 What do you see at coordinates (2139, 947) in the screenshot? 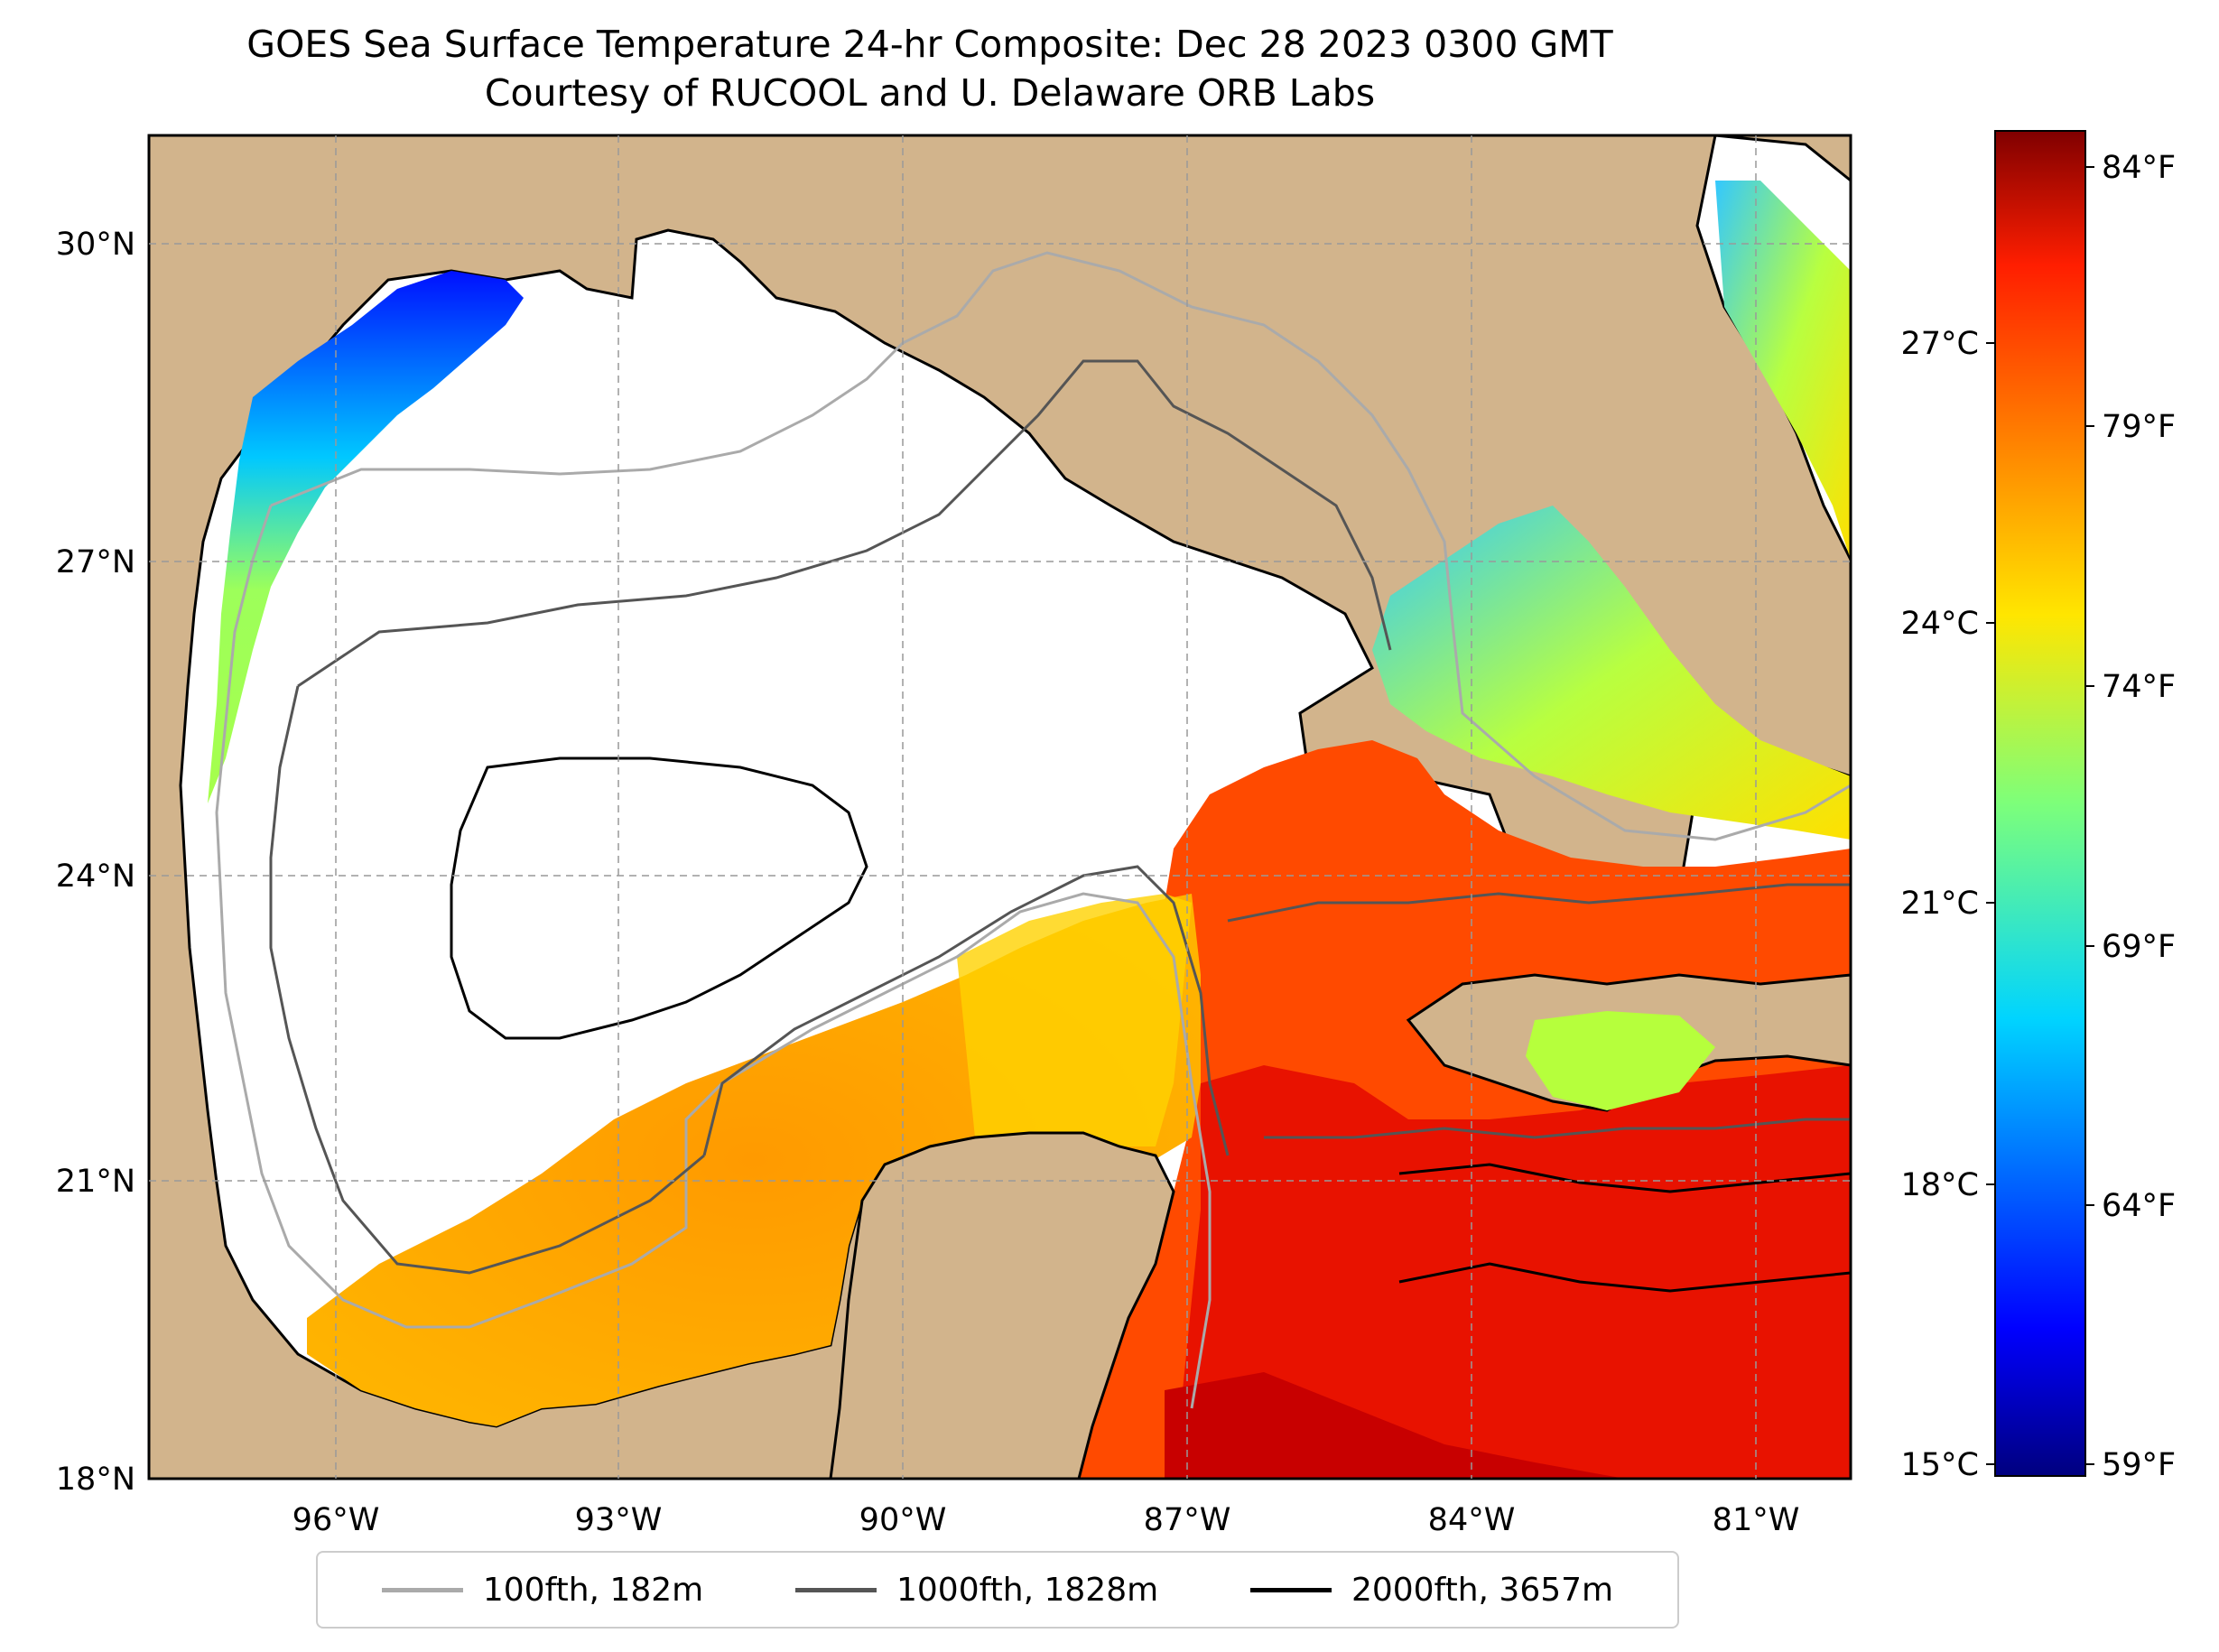
I see `fahrenheit-label: 69°F` at bounding box center [2139, 947].